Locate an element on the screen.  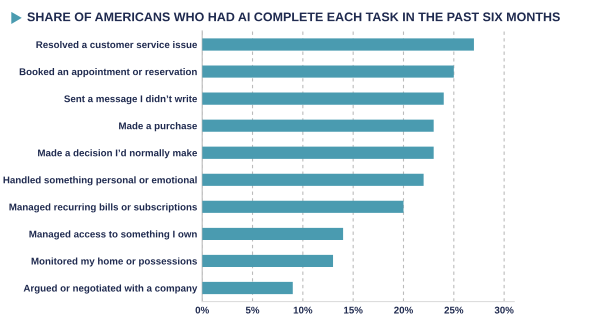
chart-title: SHARE OF AMERICANS WHO HAD AI COMPLETE EACH TASK IN THE PAST SIX MONTHS is located at coordinates (293, 17).